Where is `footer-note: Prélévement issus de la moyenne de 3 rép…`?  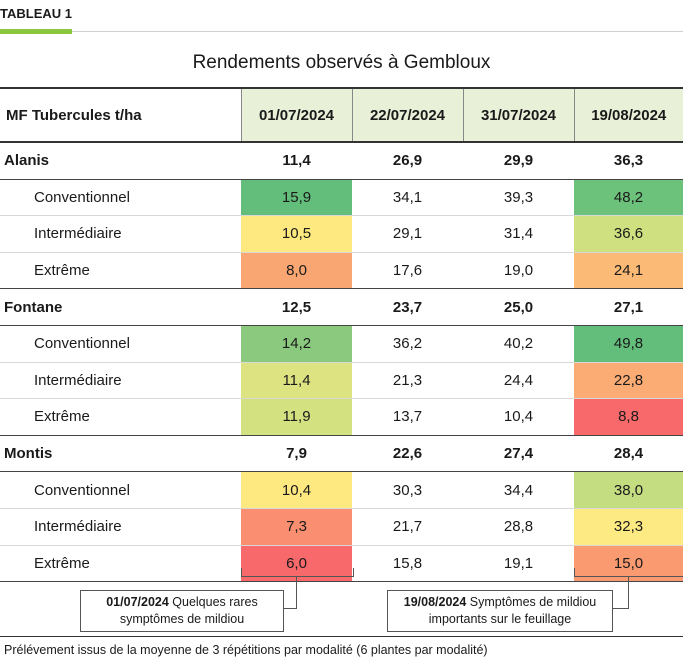
footer-note: Prélévement issus de la moyenne de 3 rép… is located at coordinates (246, 650).